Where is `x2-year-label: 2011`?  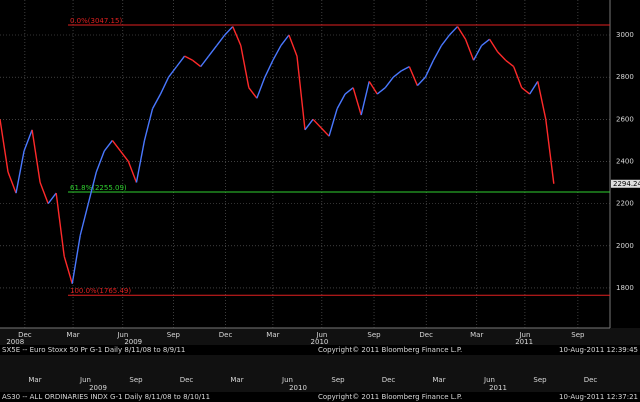
x2-year-label: 2011 is located at coordinates (498, 388).